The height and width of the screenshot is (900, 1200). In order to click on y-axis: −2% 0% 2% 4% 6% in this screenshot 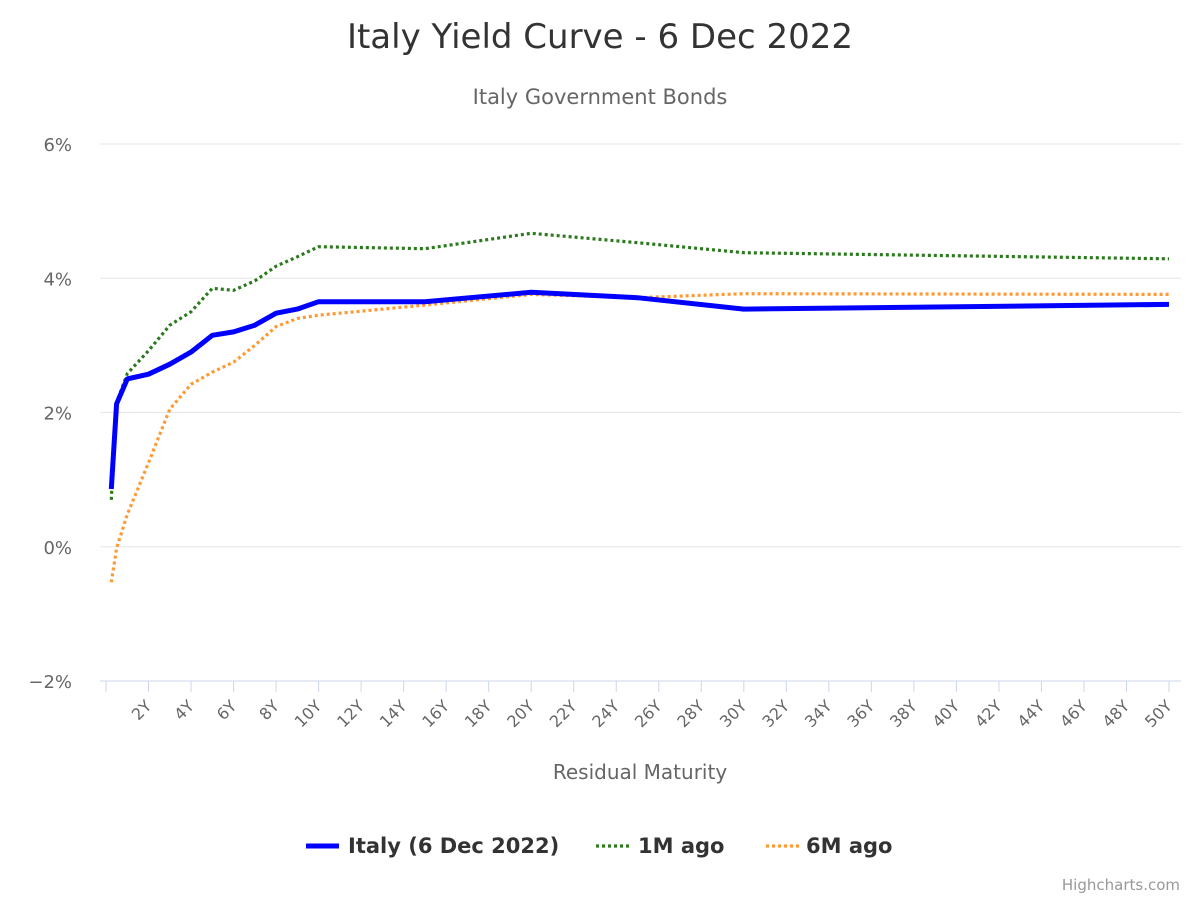, I will do `click(50, 414)`.